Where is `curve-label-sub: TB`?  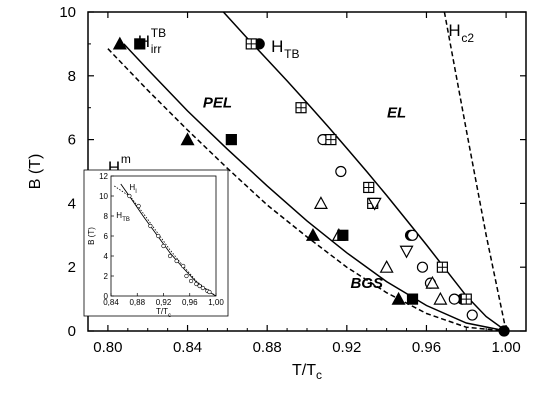 curve-label-sub: TB is located at coordinates (291, 54).